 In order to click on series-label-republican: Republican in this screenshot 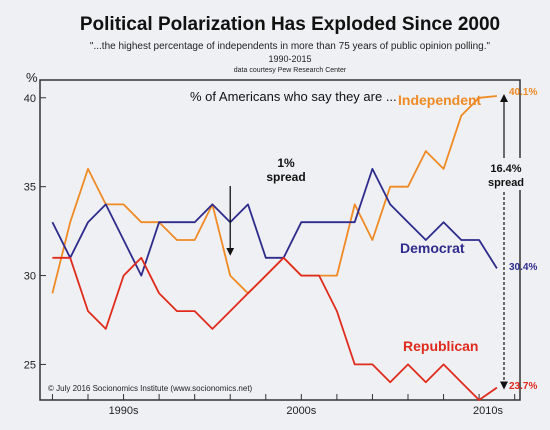, I will do `click(440, 346)`.